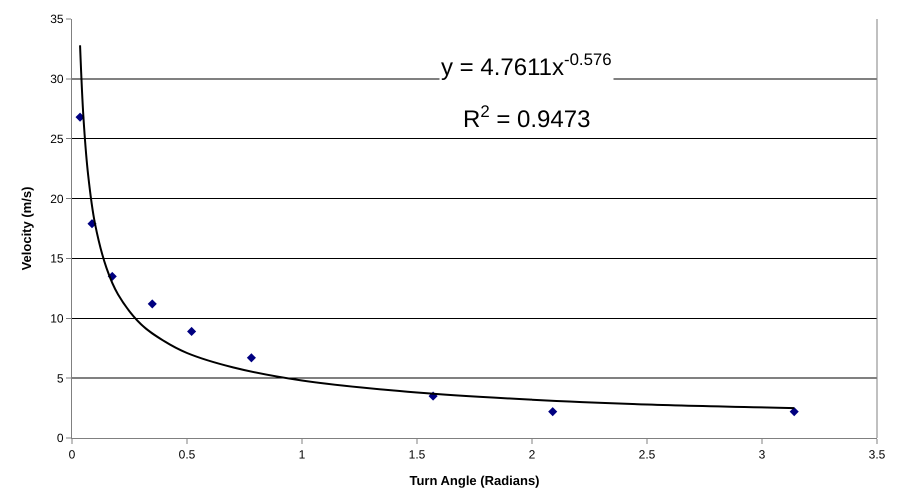  Describe the element at coordinates (57, 199) in the screenshot. I see `y-tick-label: 20` at that location.